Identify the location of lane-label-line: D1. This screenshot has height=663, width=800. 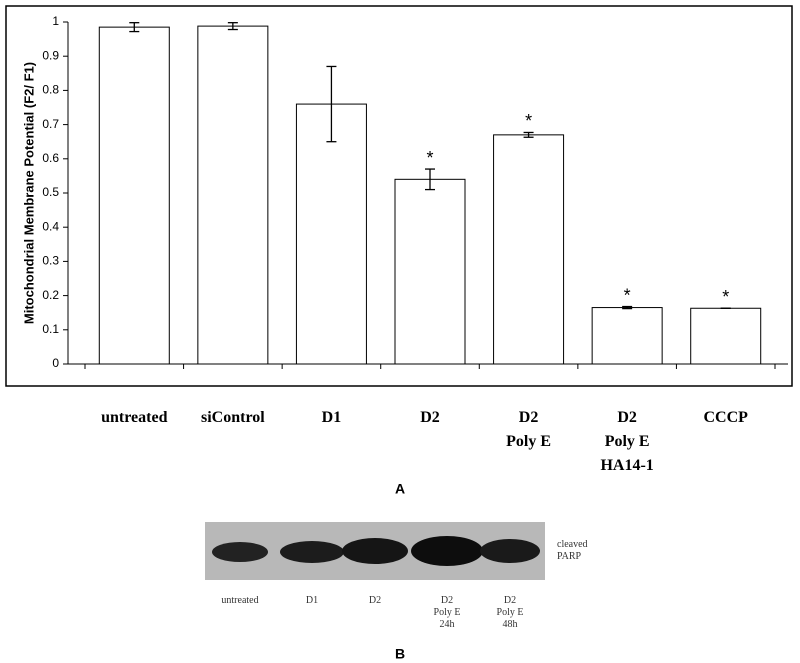
(312, 600).